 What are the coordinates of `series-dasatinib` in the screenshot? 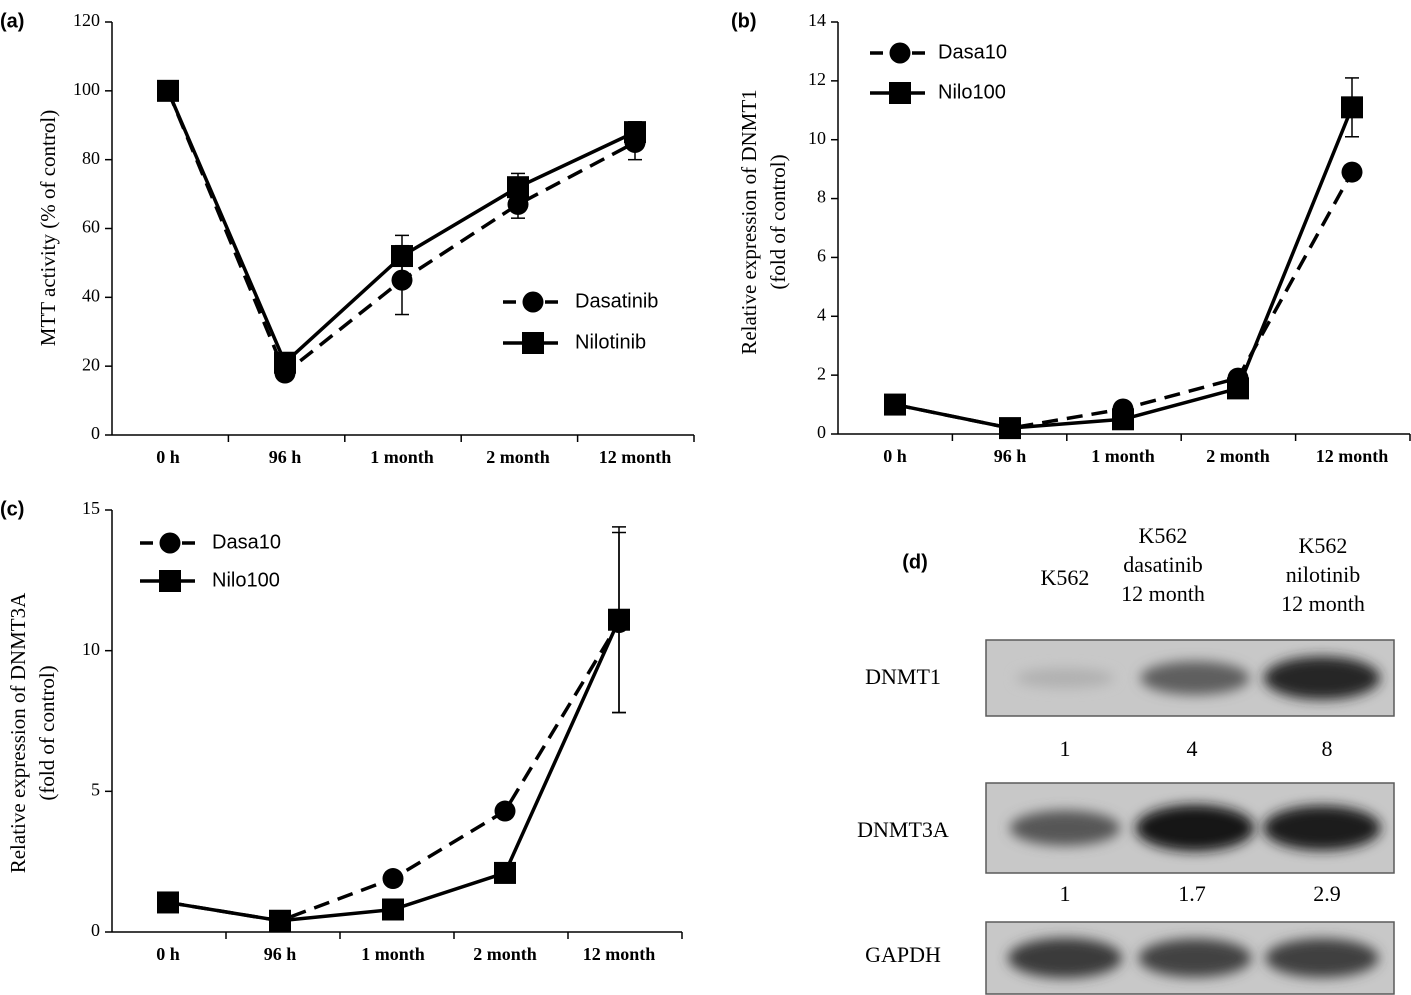 It's located at (401, 232).